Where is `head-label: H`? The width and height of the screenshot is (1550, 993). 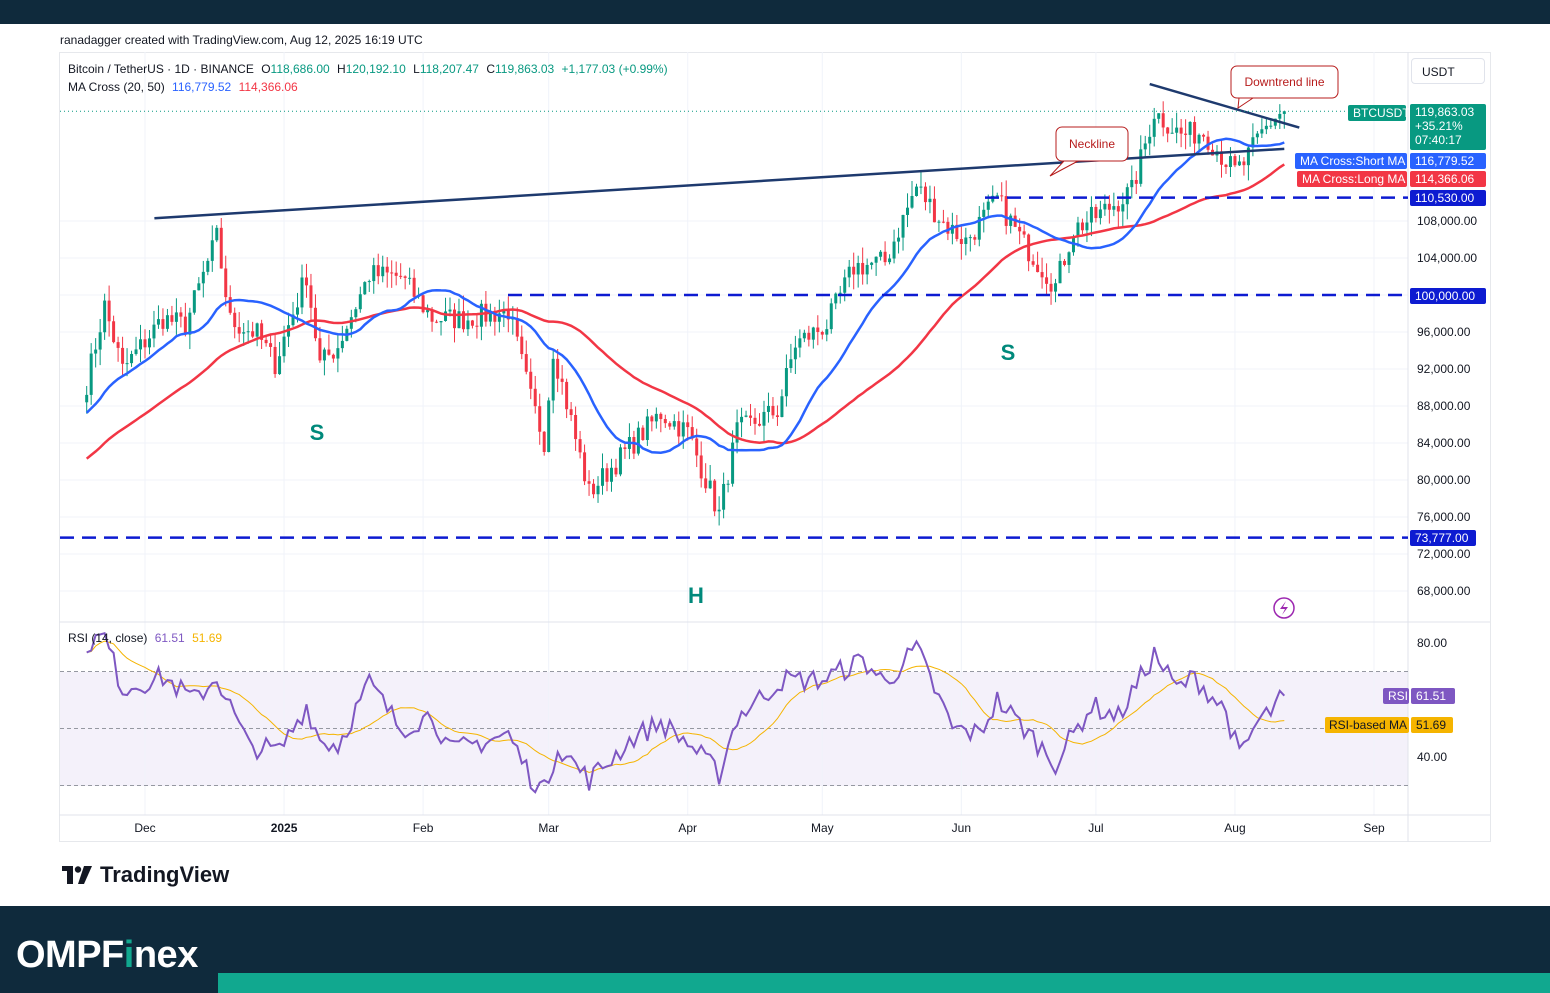
head-label: H is located at coordinates (696, 595).